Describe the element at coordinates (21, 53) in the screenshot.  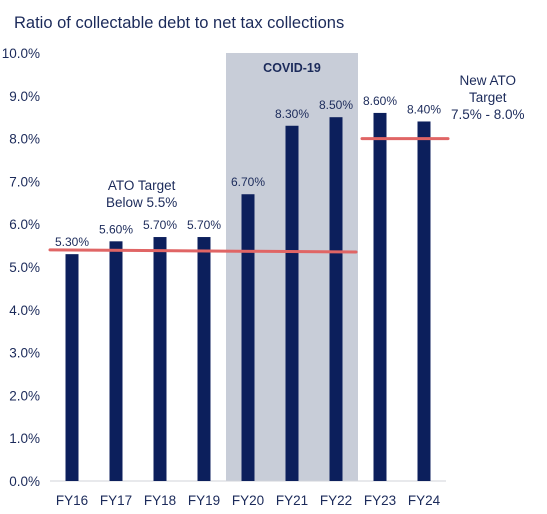
I see `y-tick-label: 10.0%` at that location.